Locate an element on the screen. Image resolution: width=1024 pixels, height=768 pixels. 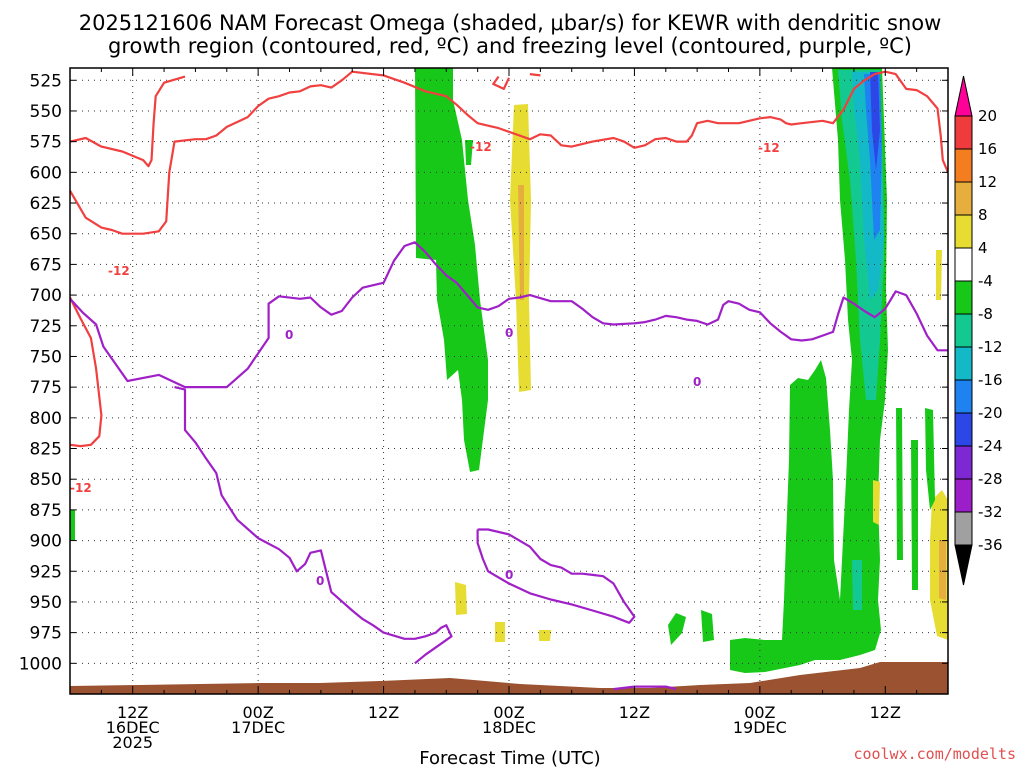
y-tick-label: 675 is located at coordinates (46, 265).